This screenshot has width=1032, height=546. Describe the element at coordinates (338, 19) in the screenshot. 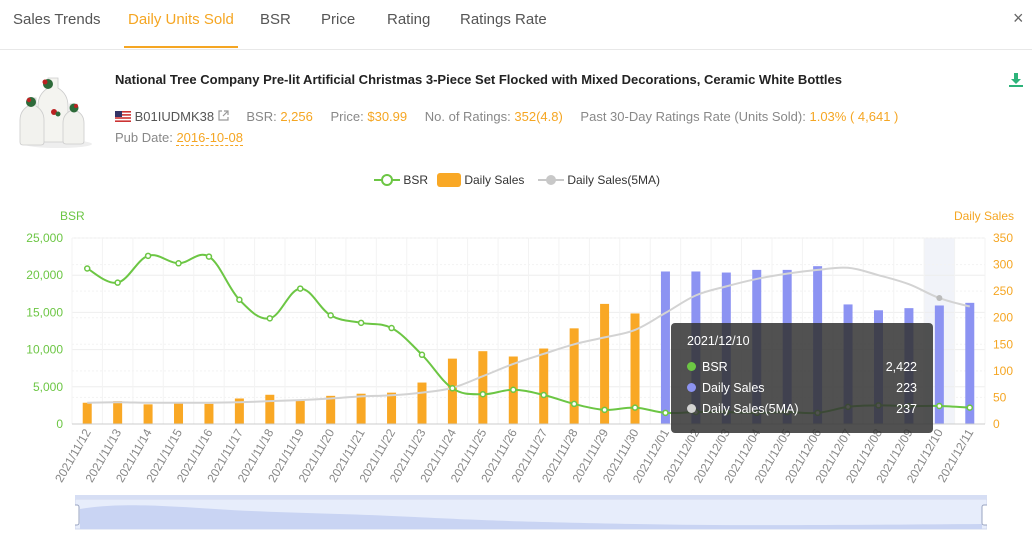

I see `tab-price: Price` at that location.